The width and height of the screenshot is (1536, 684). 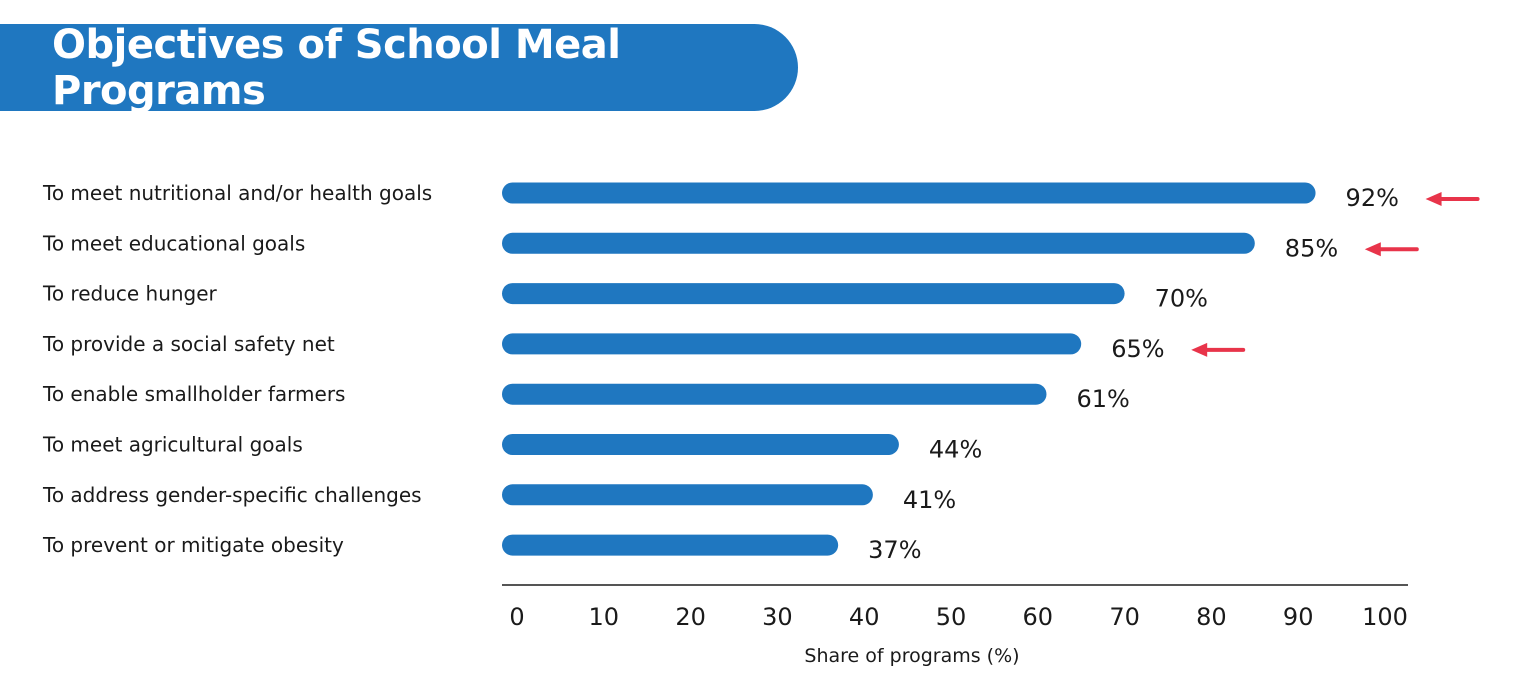 What do you see at coordinates (951, 617) in the screenshot?
I see `x-tick-label: 50` at bounding box center [951, 617].